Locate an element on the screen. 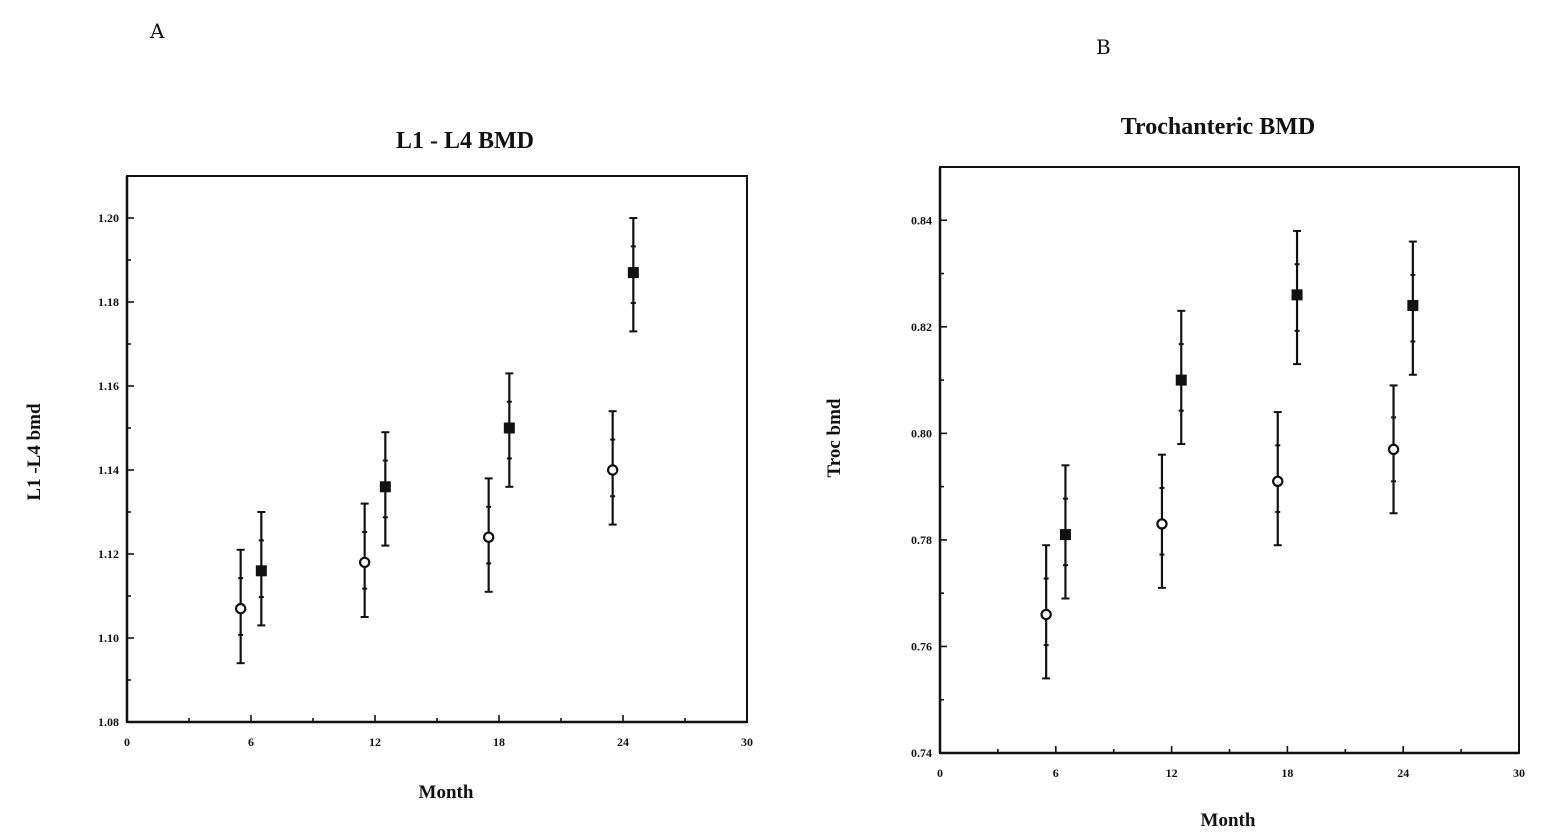 Image resolution: width=1553 pixels, height=839 pixels. panel-a-y-axis-label: L1 -L4 bmd is located at coordinates (34, 452).